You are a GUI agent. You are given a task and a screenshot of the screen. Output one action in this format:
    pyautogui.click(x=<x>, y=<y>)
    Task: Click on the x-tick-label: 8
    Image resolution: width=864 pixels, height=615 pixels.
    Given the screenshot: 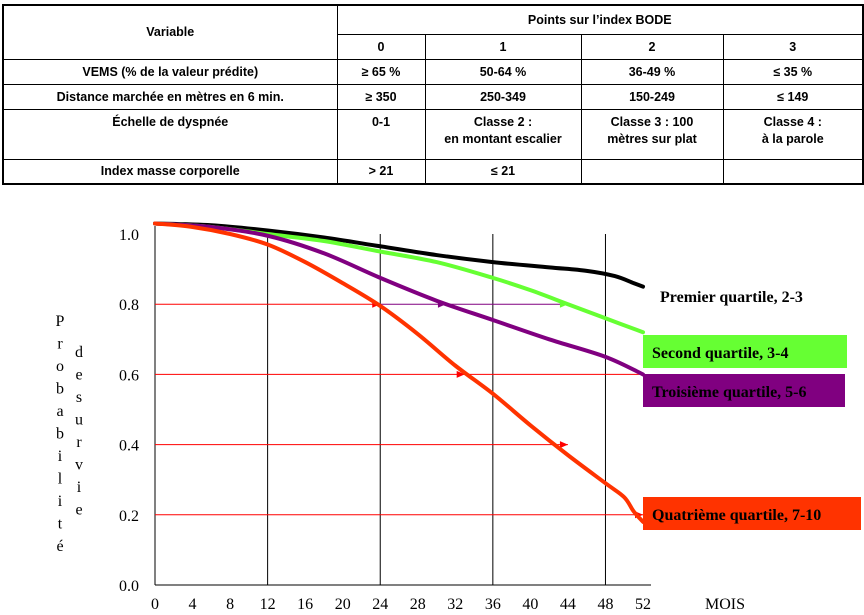 What is the action you would take?
    pyautogui.click(x=230, y=604)
    